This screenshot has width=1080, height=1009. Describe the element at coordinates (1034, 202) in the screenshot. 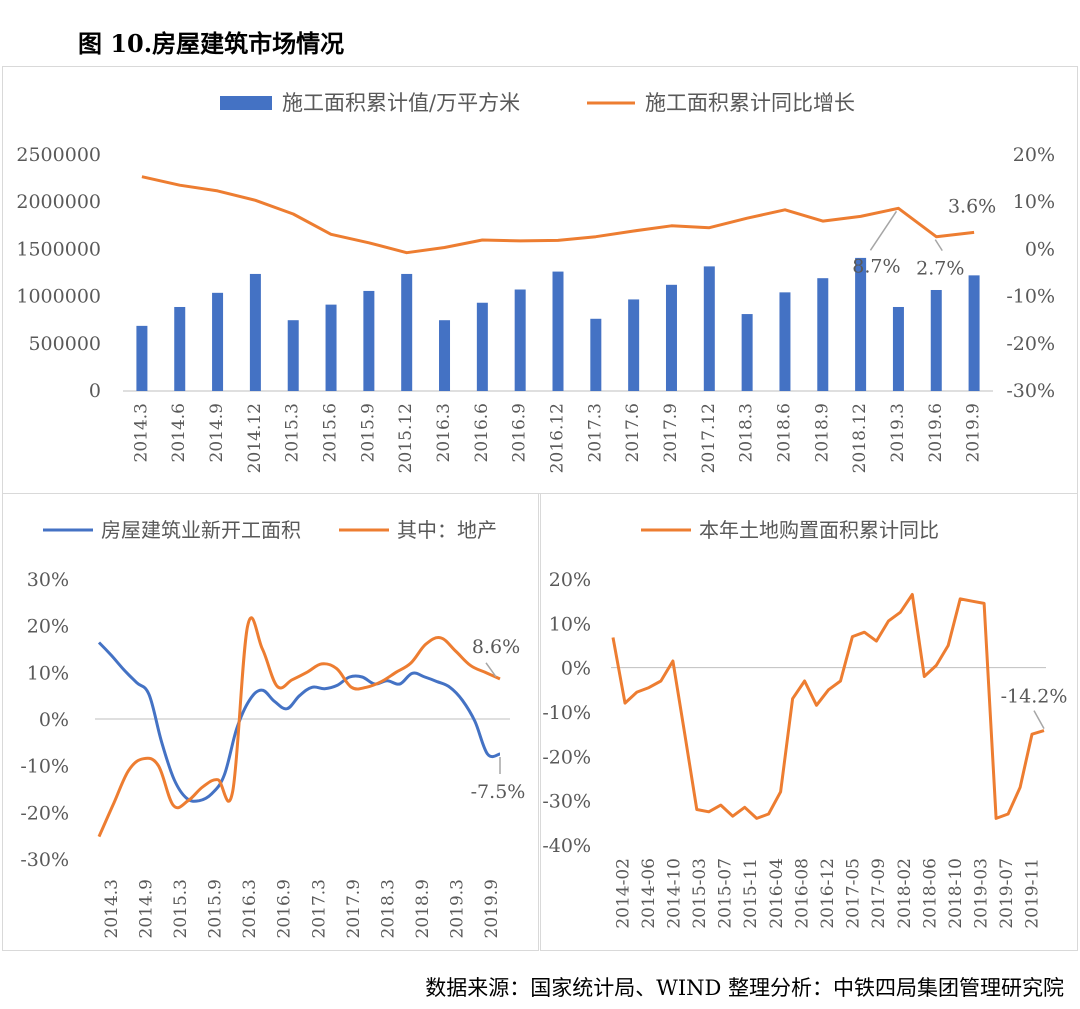

I see `y-right-tick-label: 10%` at that location.